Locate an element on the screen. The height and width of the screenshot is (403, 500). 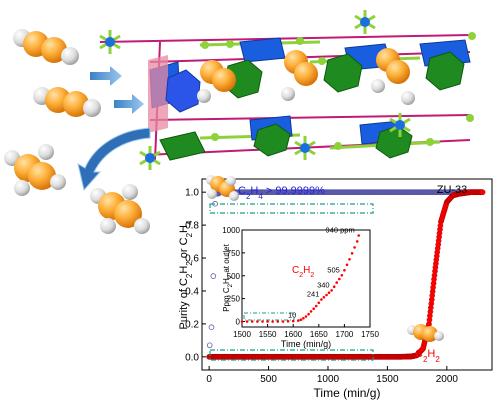
inset-y-tick-label: 750 is located at coordinates (234, 253).